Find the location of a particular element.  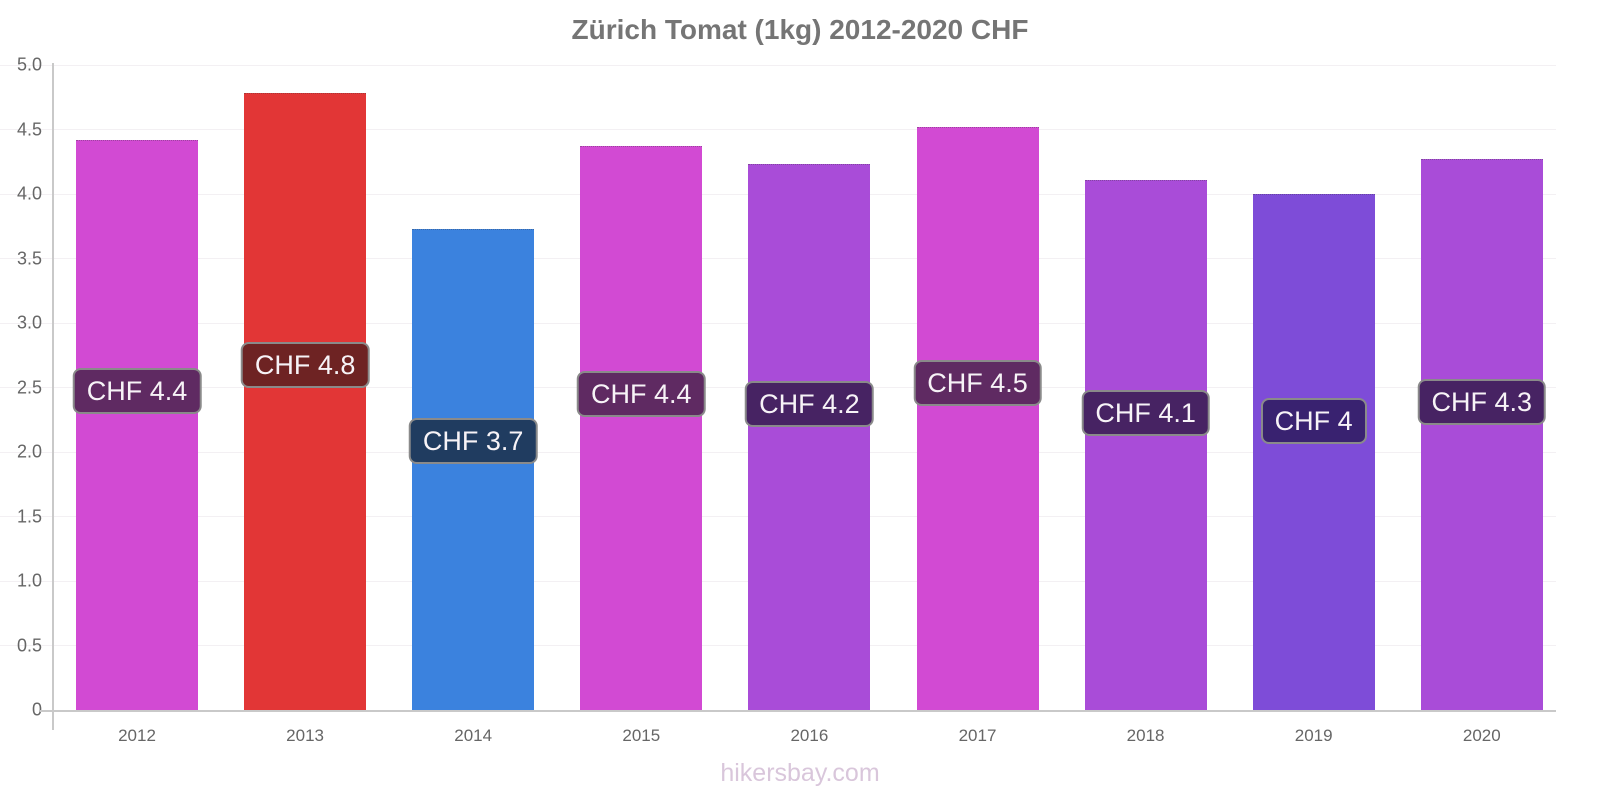

x-axis-tick-label-2015: 2015 is located at coordinates (641, 735).